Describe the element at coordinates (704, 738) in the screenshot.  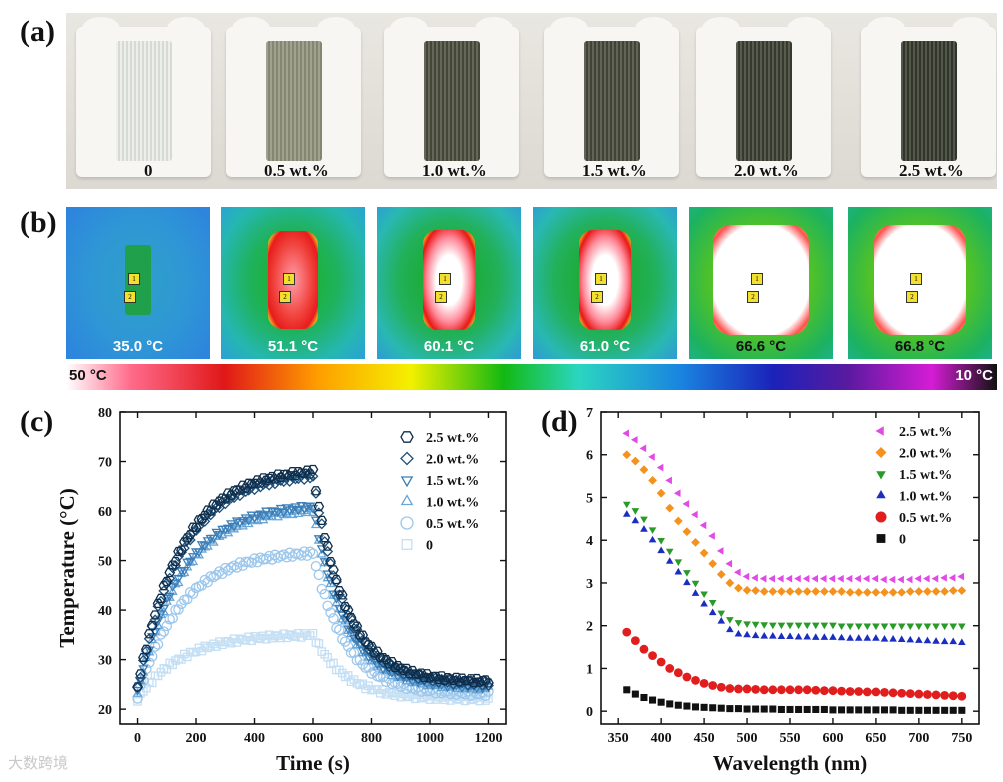
I see `x-tick-label: 450` at that location.